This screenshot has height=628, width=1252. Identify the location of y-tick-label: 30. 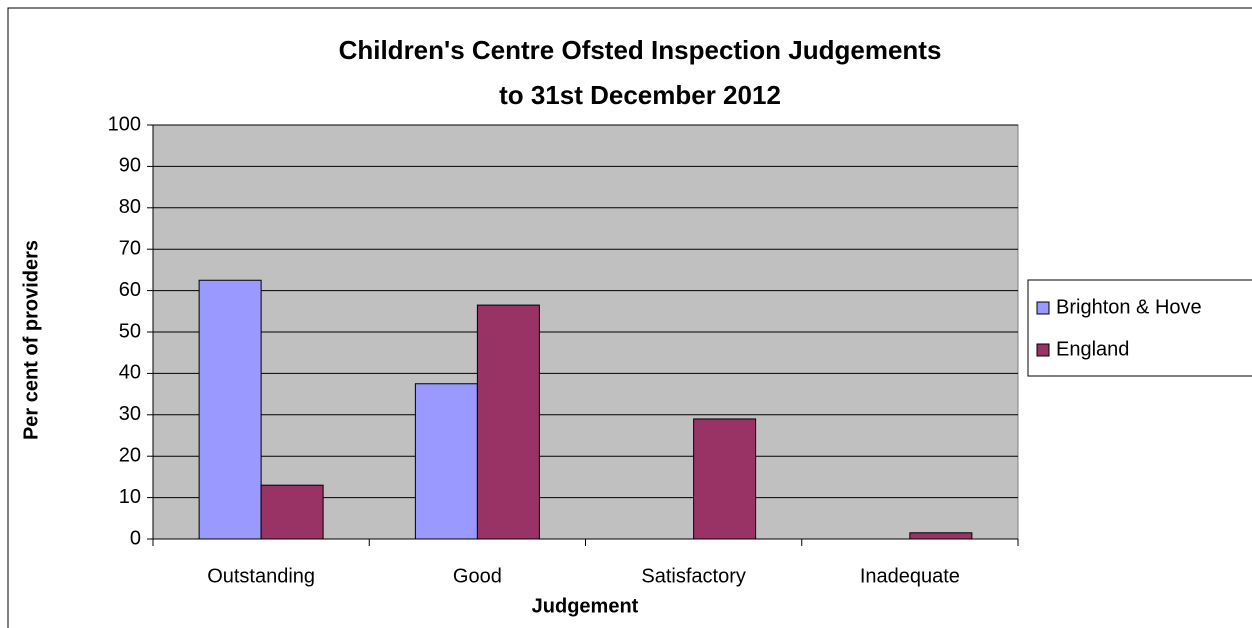
(130, 414).